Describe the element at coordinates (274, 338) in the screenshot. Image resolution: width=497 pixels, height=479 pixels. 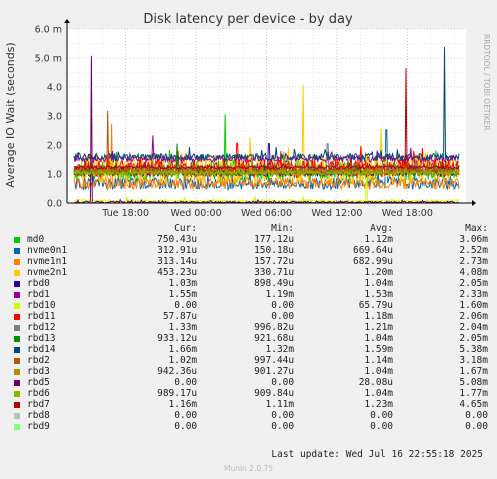
I see `legend-min: 921.68u` at that location.